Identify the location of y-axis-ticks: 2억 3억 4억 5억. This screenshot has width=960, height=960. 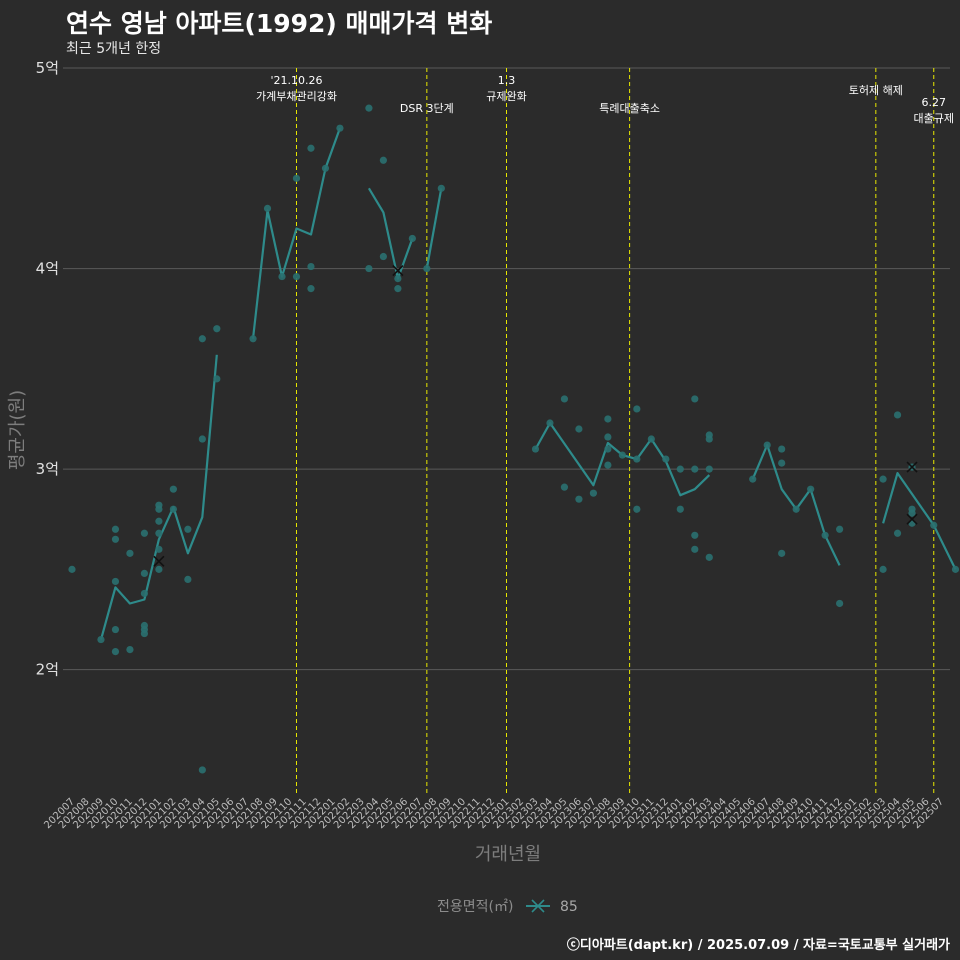
(47, 369).